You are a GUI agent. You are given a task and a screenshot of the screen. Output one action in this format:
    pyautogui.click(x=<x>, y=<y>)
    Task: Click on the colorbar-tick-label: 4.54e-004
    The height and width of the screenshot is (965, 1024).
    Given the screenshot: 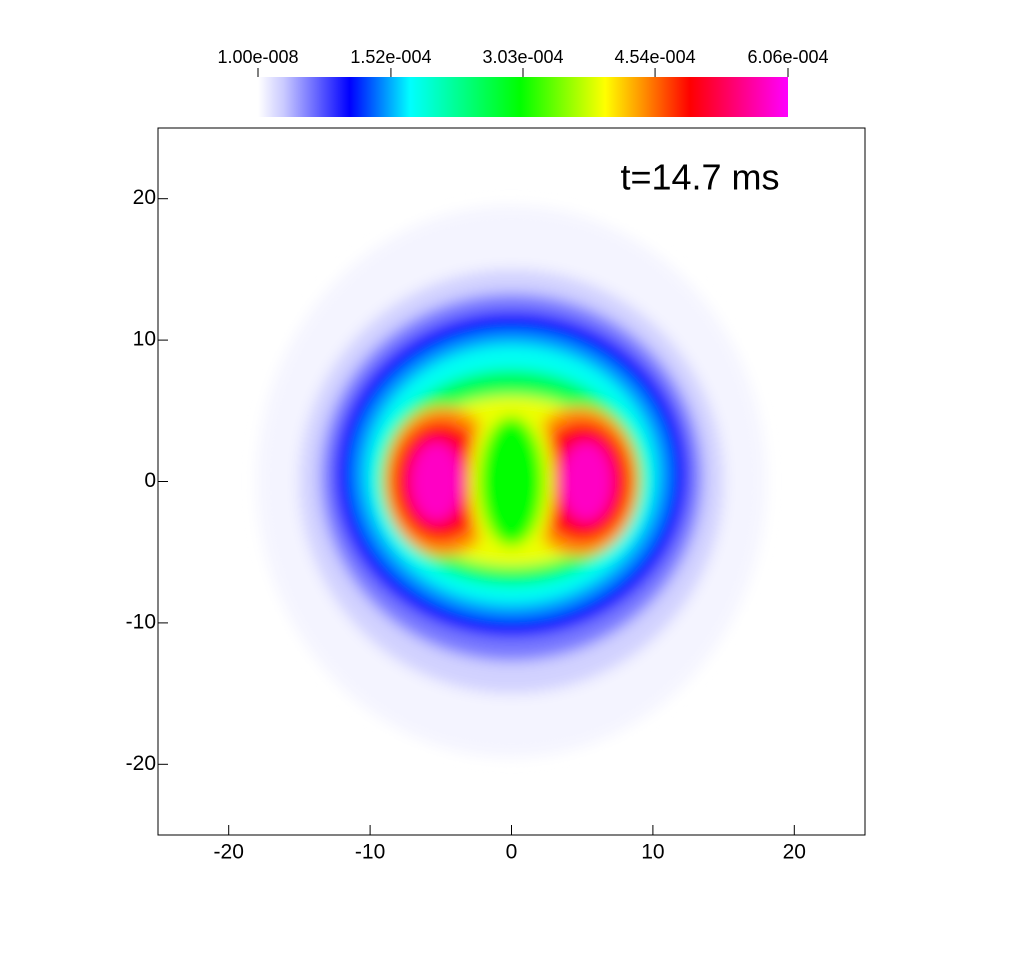 What is the action you would take?
    pyautogui.click(x=655, y=57)
    